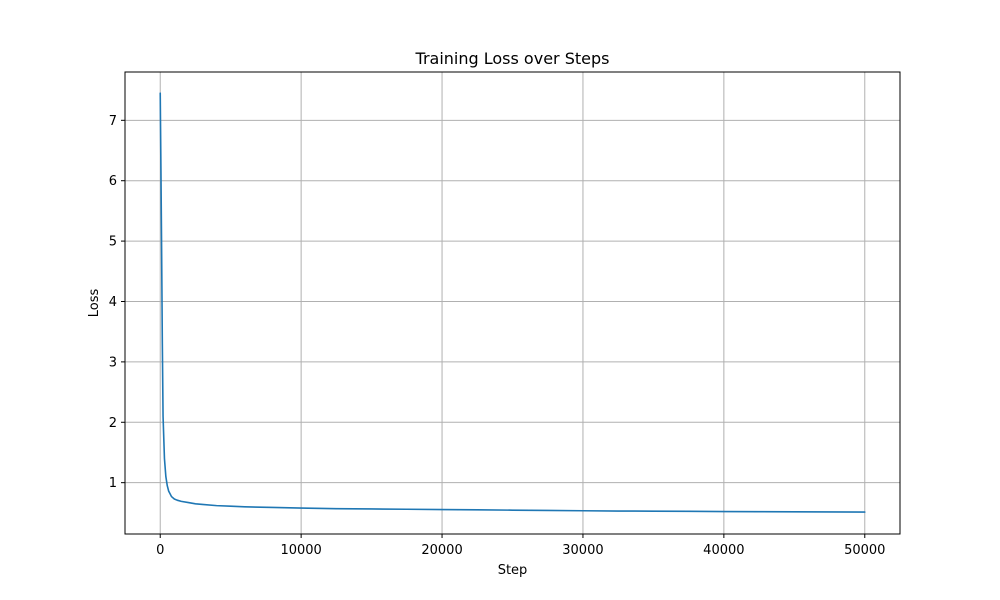  I want to click on x-tick-label: 20000, so click(441, 550).